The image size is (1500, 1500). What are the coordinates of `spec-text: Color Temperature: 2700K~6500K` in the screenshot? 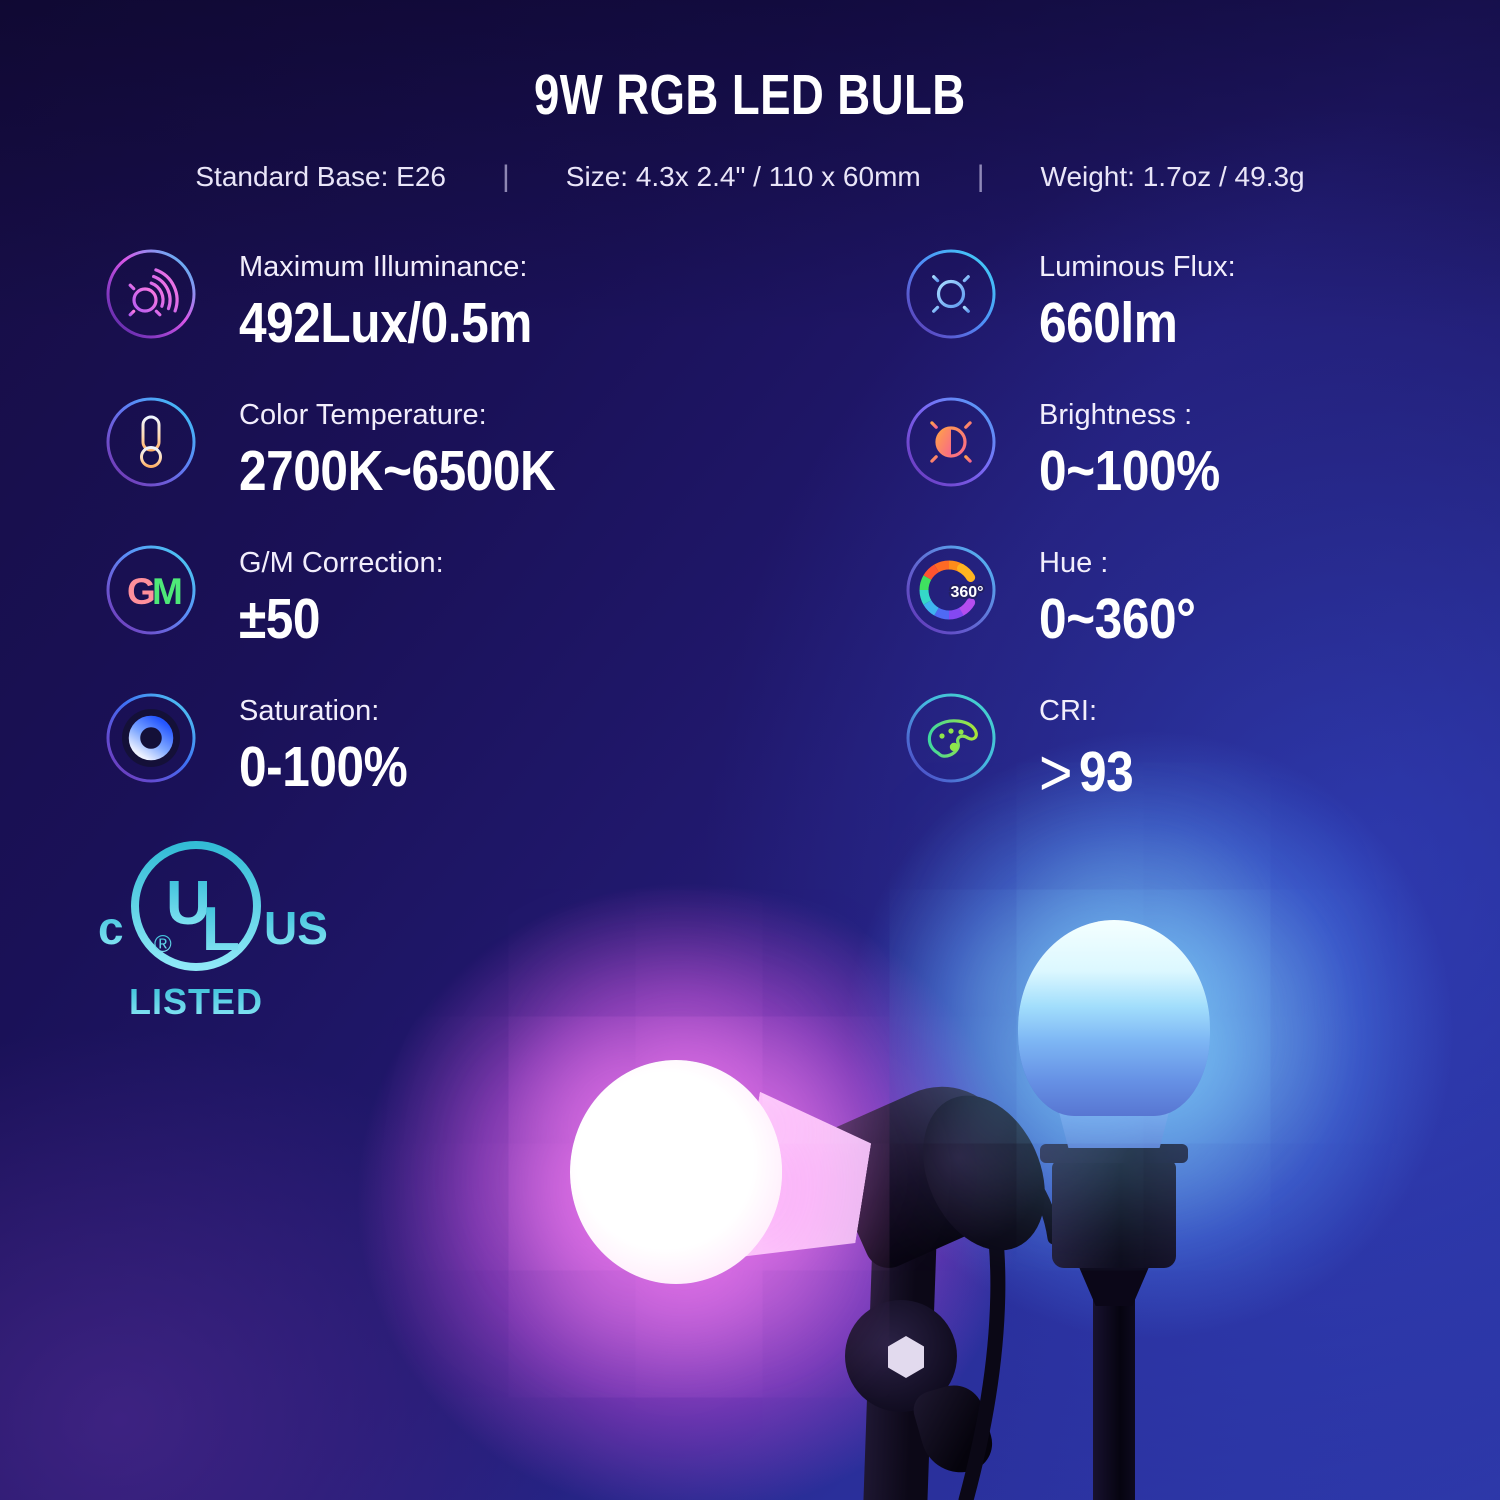 It's located at (421, 448).